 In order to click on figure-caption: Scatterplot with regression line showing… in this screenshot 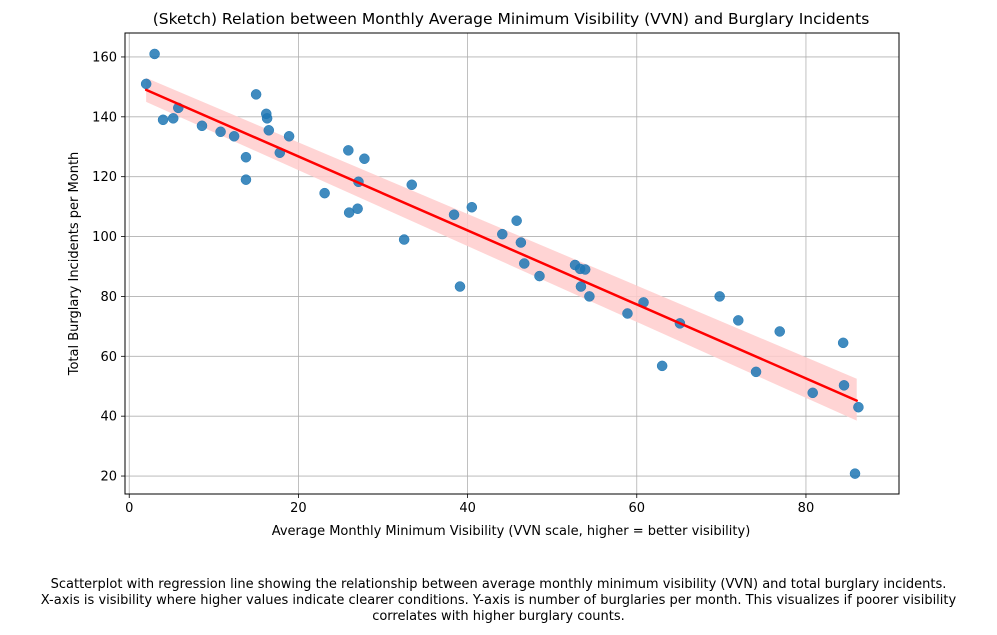, I will do `click(498, 601)`.